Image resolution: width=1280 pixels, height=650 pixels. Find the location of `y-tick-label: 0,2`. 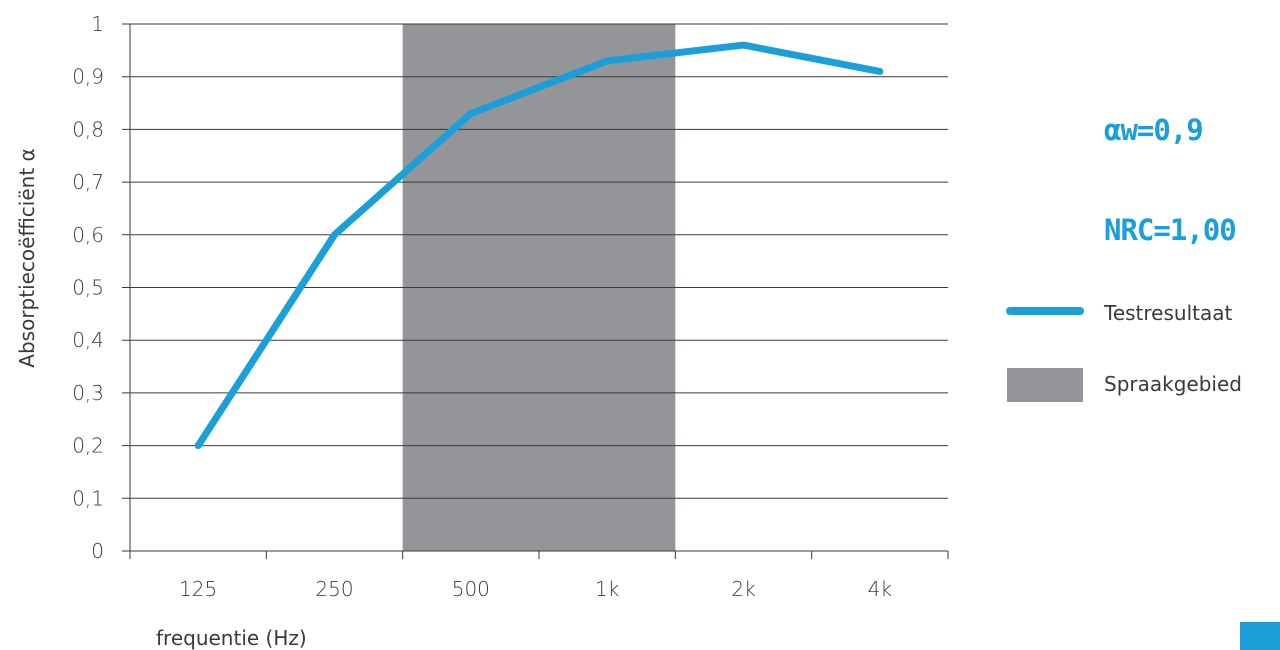

y-tick-label: 0,2 is located at coordinates (88, 446).